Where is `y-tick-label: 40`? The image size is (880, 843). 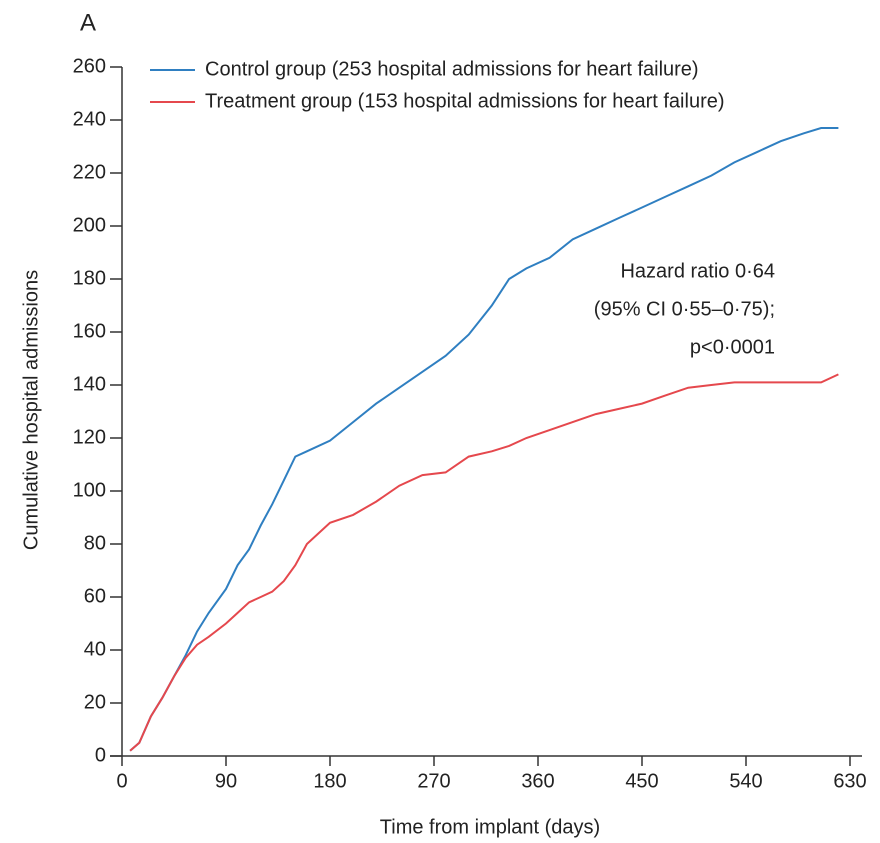 y-tick-label: 40 is located at coordinates (95, 649).